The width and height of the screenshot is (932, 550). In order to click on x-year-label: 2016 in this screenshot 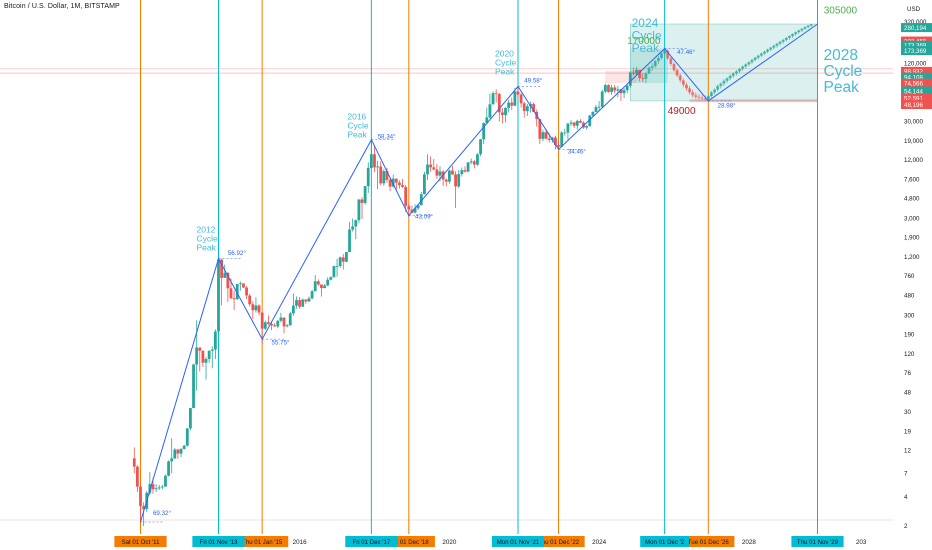, I will do `click(300, 542)`.